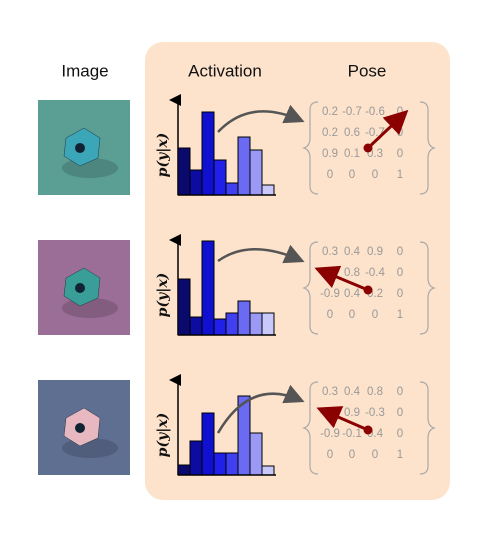 This screenshot has width=486, height=540. I want to click on matrix-cell: -0.3, so click(375, 413).